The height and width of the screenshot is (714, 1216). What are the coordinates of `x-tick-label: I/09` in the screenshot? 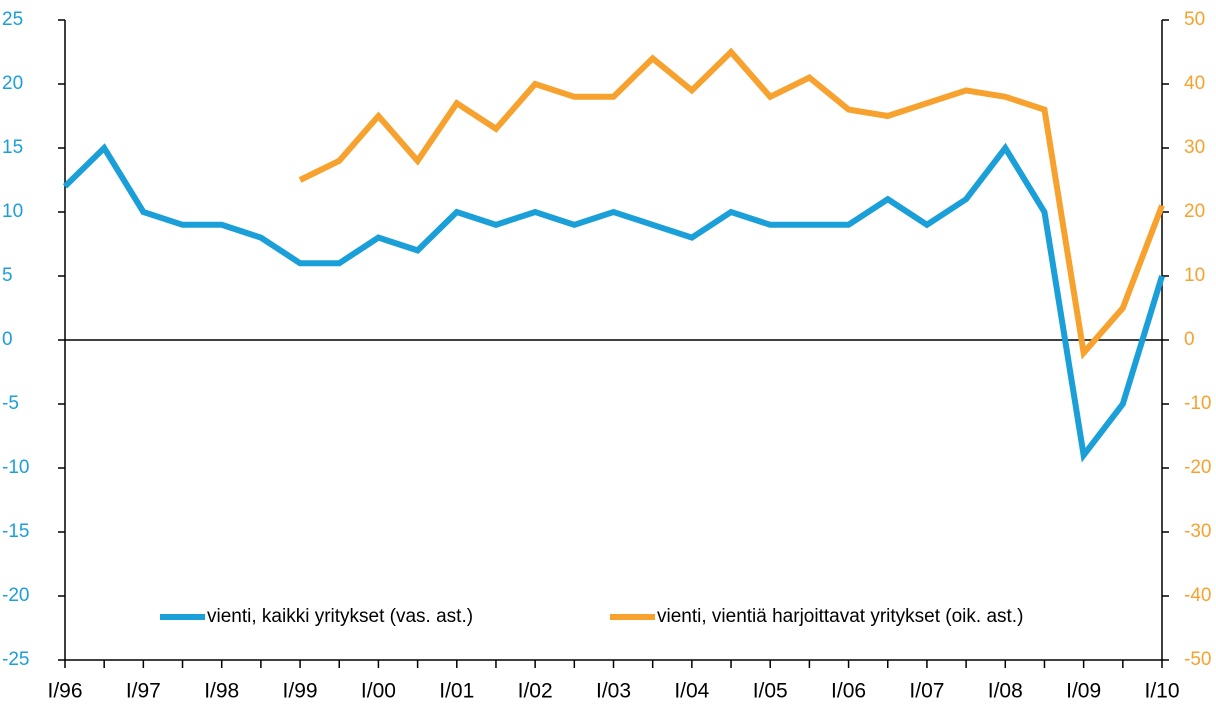 It's located at (1083, 691).